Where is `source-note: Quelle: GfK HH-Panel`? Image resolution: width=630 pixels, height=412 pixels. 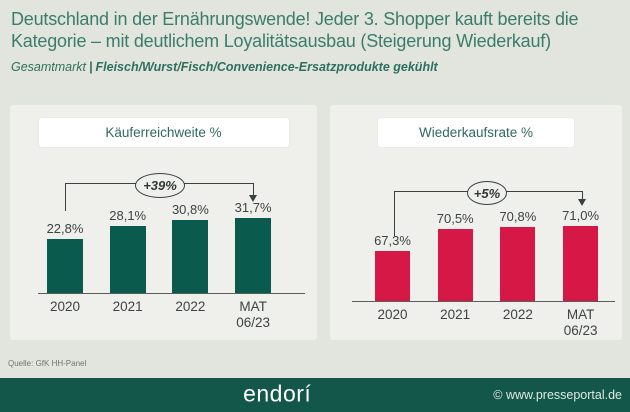
source-note: Quelle: GfK HH-Panel is located at coordinates (47, 363).